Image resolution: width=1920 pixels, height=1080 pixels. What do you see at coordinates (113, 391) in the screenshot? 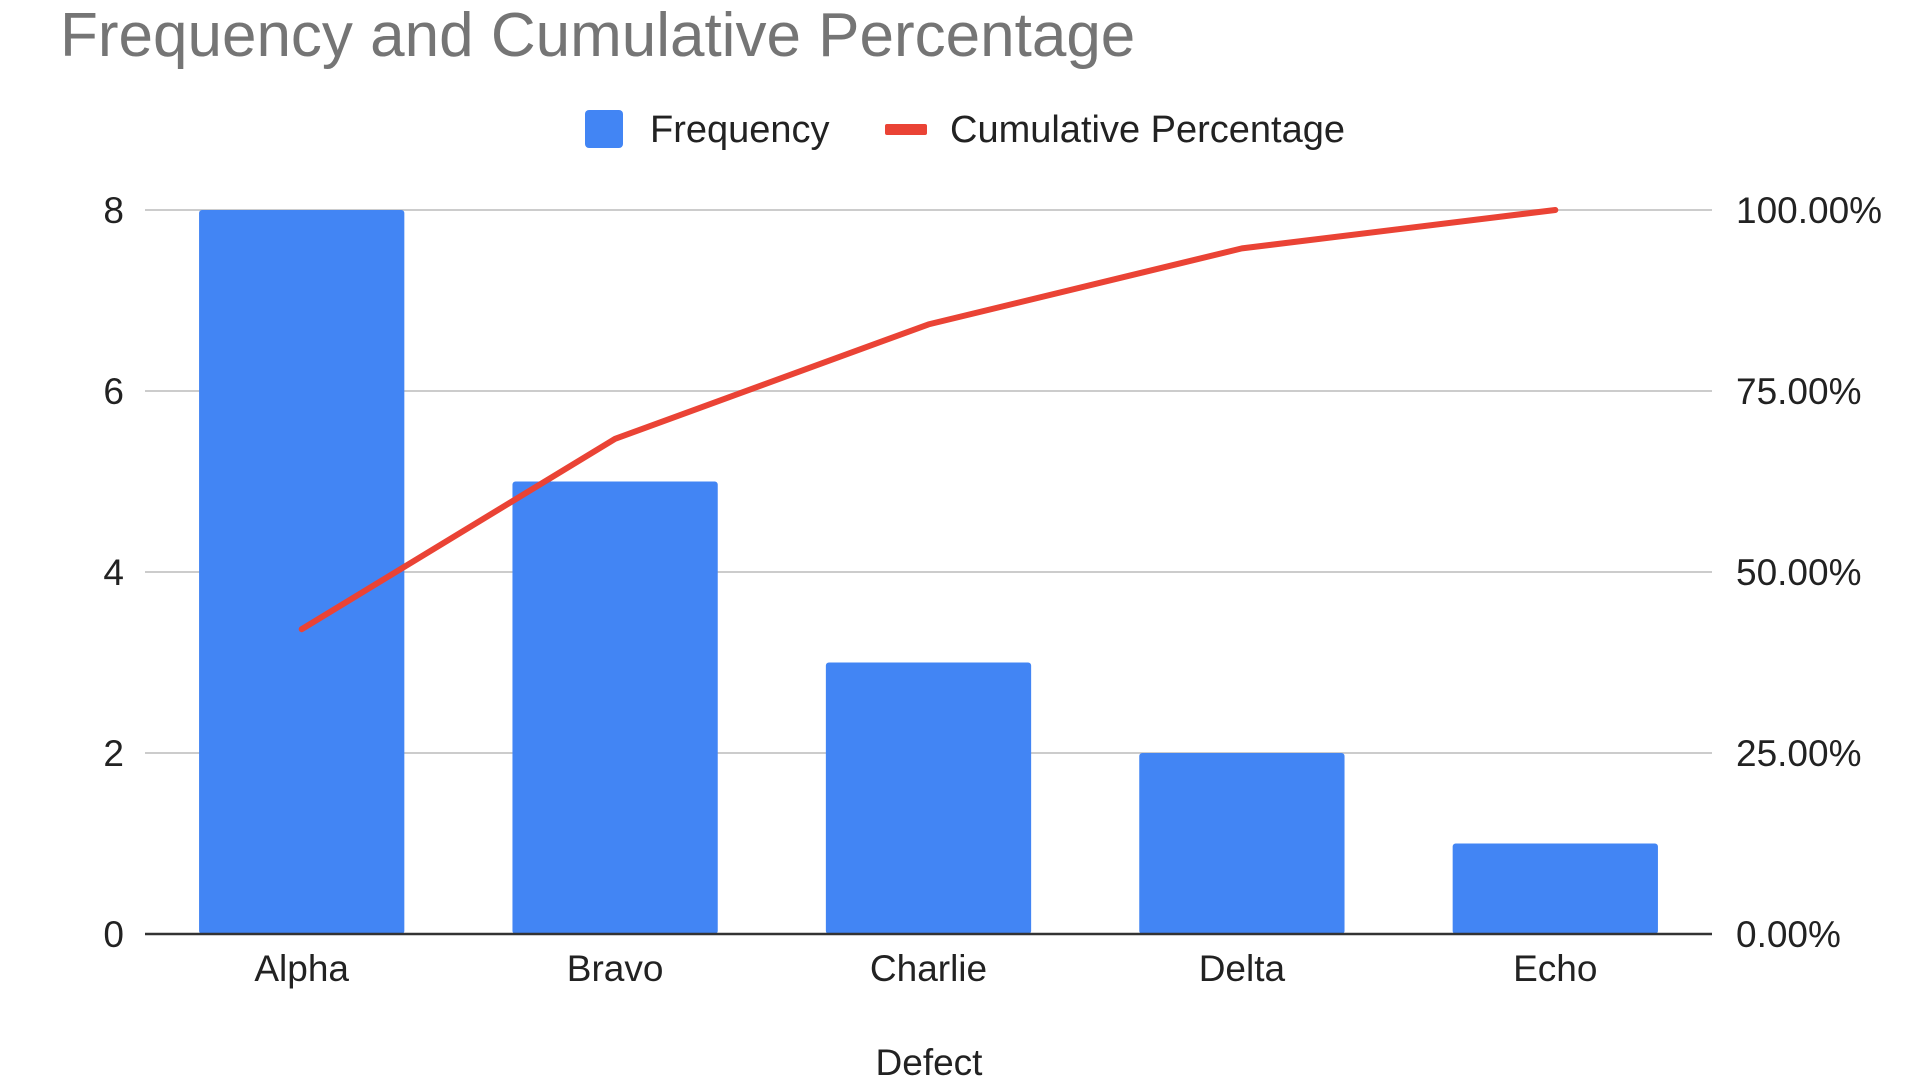
I see `y-tick-label: 6` at bounding box center [113, 391].